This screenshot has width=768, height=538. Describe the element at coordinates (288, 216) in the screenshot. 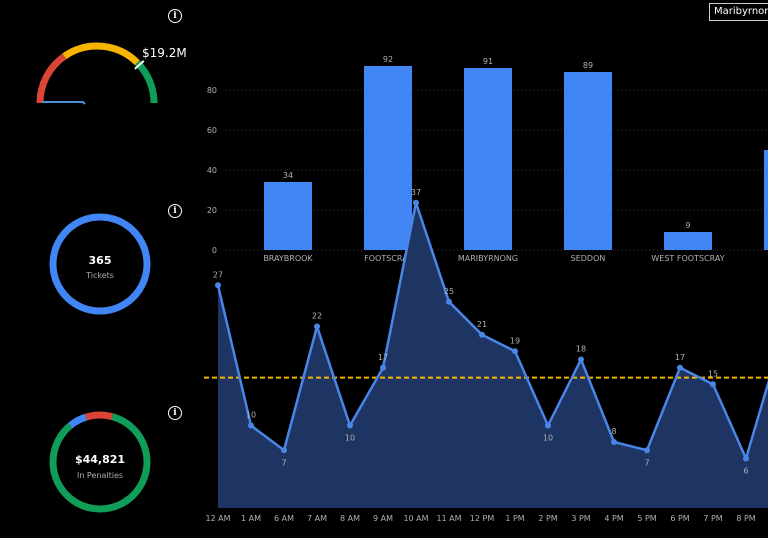

I see `bar-braybrook` at that location.